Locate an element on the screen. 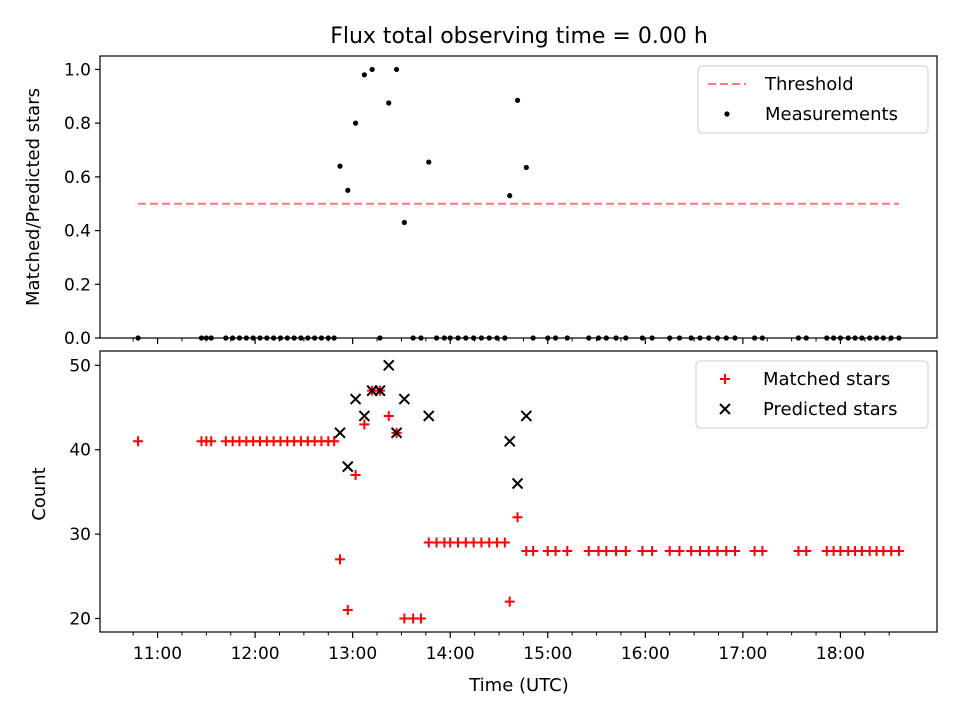 The height and width of the screenshot is (720, 960). top-y-tick-label: 1.0 is located at coordinates (77, 70).